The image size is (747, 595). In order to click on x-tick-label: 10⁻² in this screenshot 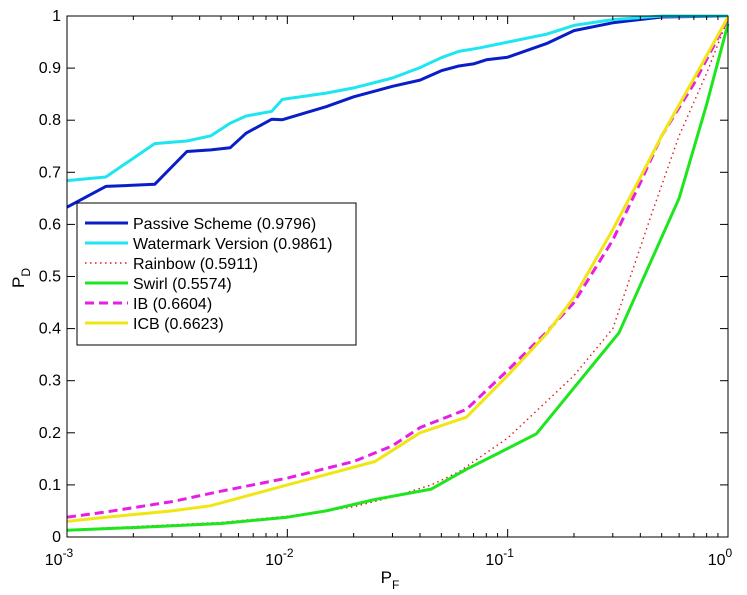, I will do `click(279, 557)`.